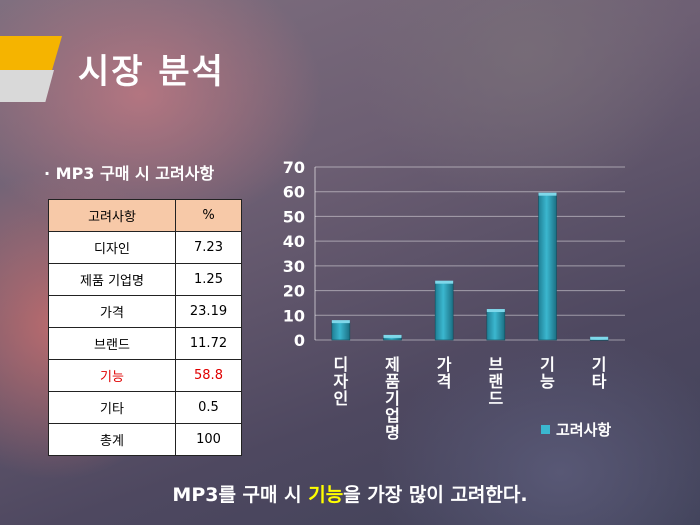 This screenshot has width=700, height=525. Describe the element at coordinates (112, 375) in the screenshot. I see `table-cell-name: 기능` at that location.